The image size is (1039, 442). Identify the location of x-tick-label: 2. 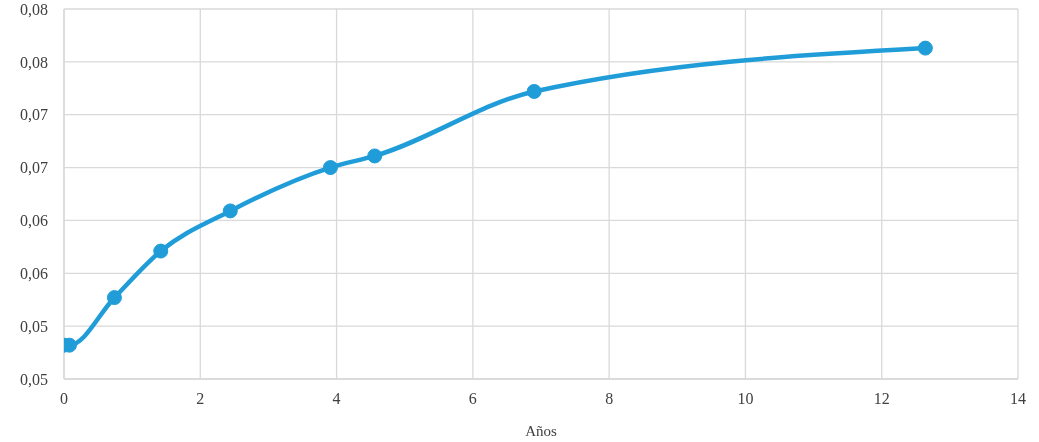
(200, 399).